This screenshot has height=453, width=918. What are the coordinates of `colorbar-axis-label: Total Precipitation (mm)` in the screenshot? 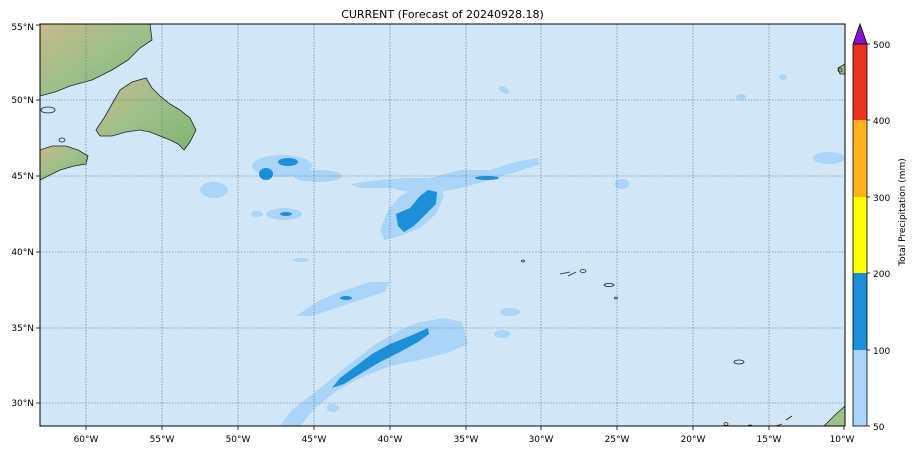 It's located at (903, 212).